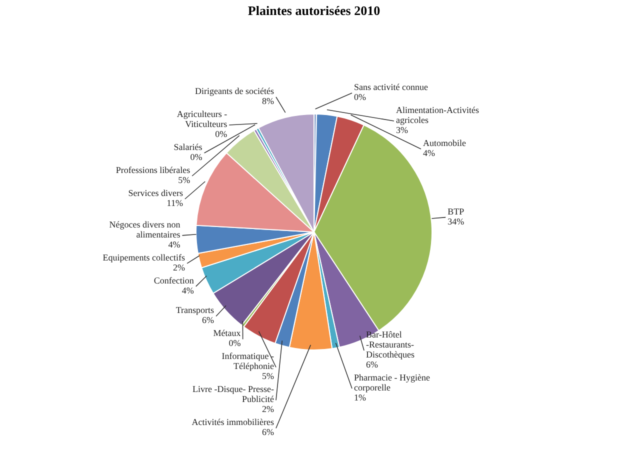 The width and height of the screenshot is (628, 467). I want to click on slice-label: Alimentation-Activités agricoles, so click(438, 115).